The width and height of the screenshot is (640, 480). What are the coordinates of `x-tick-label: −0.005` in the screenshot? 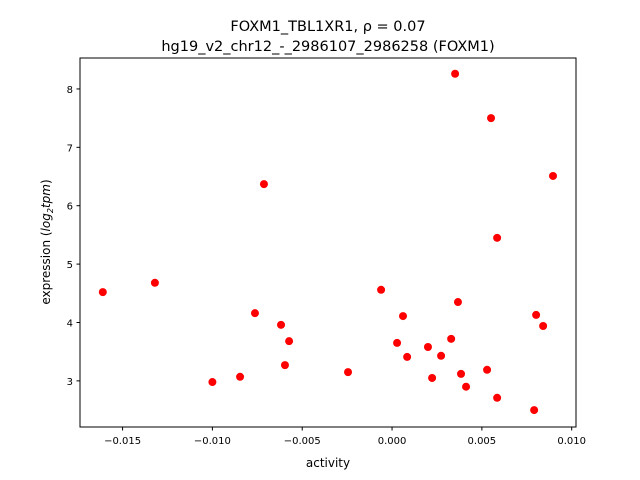 It's located at (302, 441).